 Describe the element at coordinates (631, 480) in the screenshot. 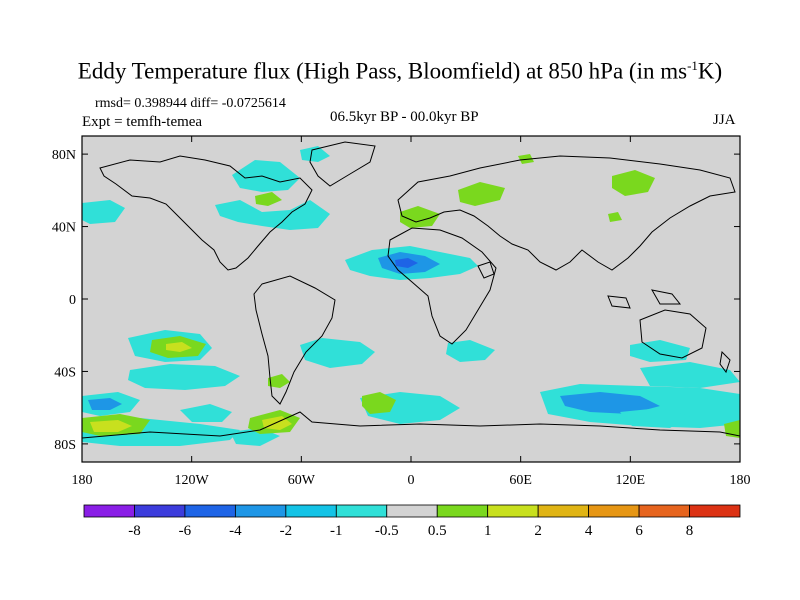

I see `lon-tick-label: 120E` at that location.